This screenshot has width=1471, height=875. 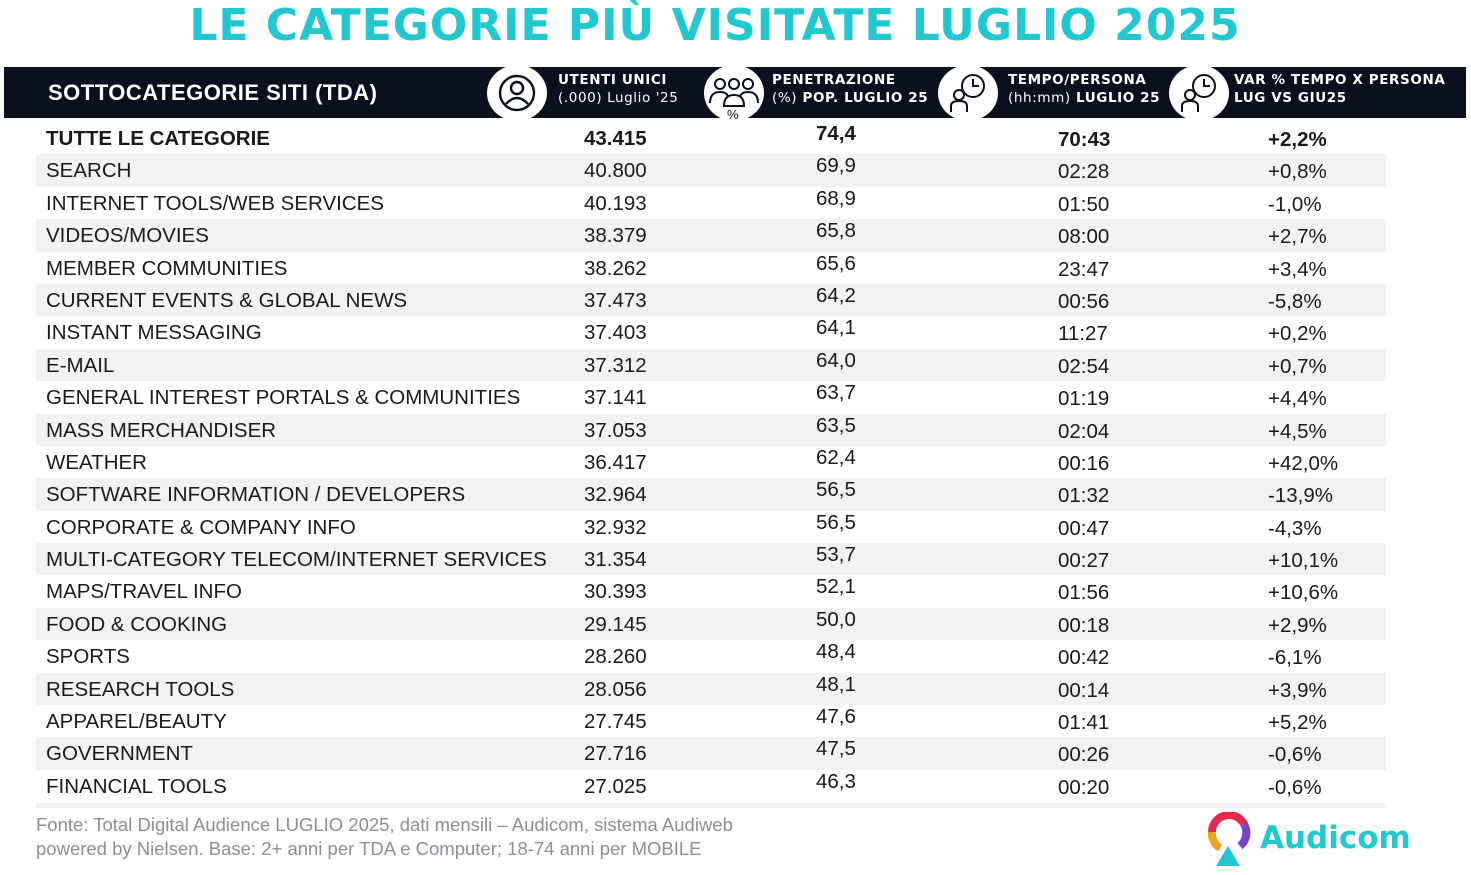 I want to click on header-unique-users: UTENTI UNICI (.000) Luglio '25, so click(x=618, y=89).